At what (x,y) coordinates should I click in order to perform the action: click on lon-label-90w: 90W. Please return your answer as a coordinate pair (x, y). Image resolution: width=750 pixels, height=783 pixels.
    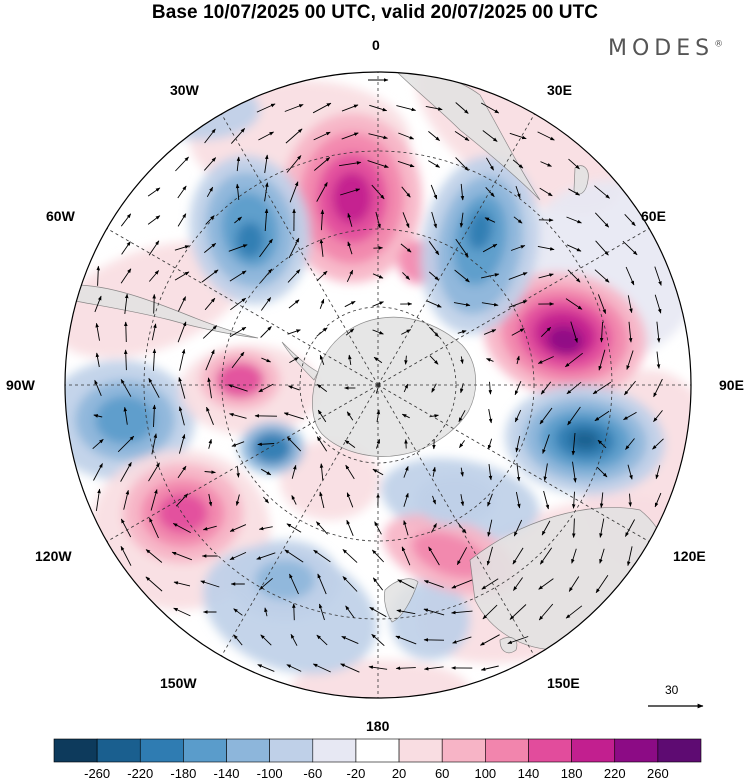
    Looking at the image, I should click on (20, 385).